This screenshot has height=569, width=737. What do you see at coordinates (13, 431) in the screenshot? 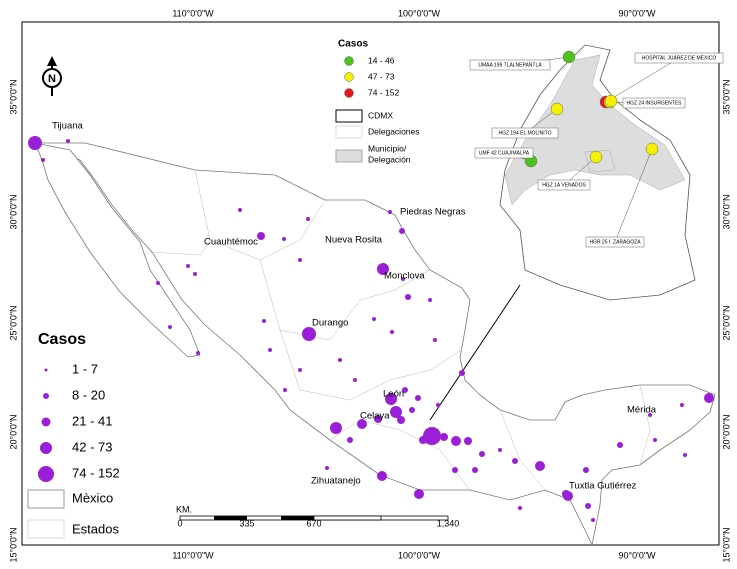
I see `lat-label: 20°0'0"N` at bounding box center [13, 431].